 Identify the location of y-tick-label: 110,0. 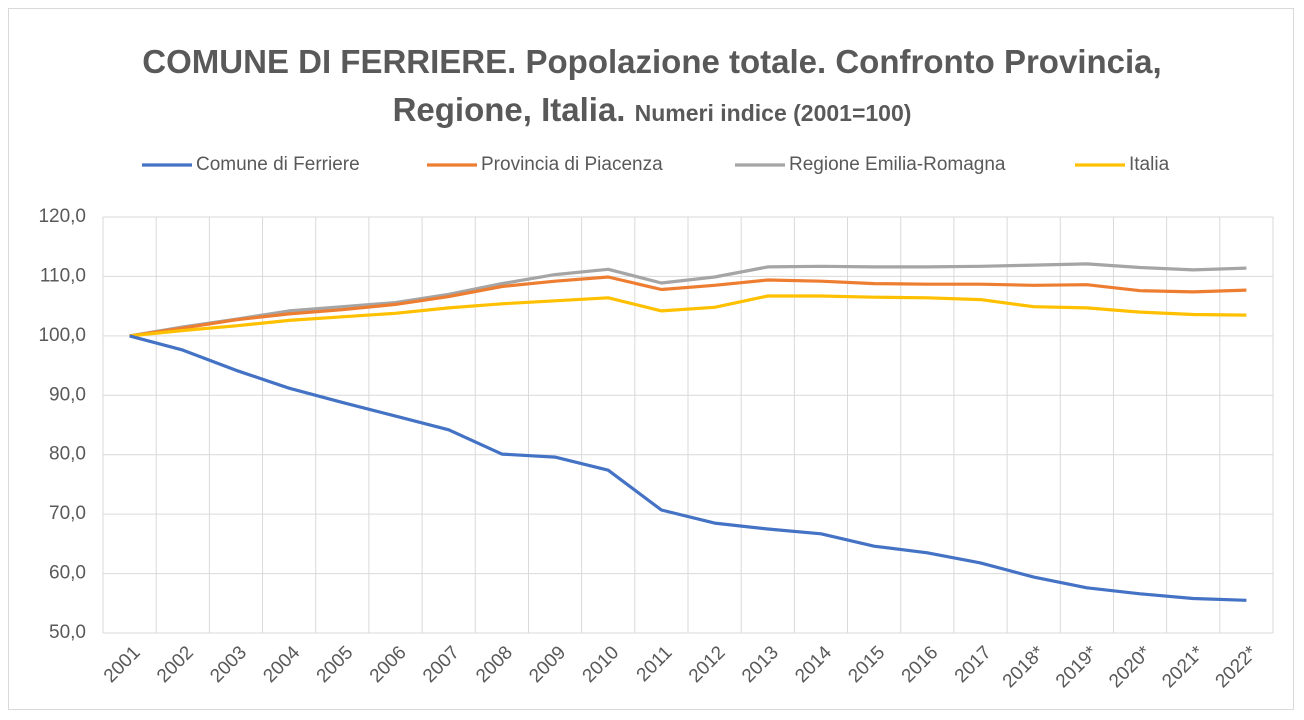
(63, 275).